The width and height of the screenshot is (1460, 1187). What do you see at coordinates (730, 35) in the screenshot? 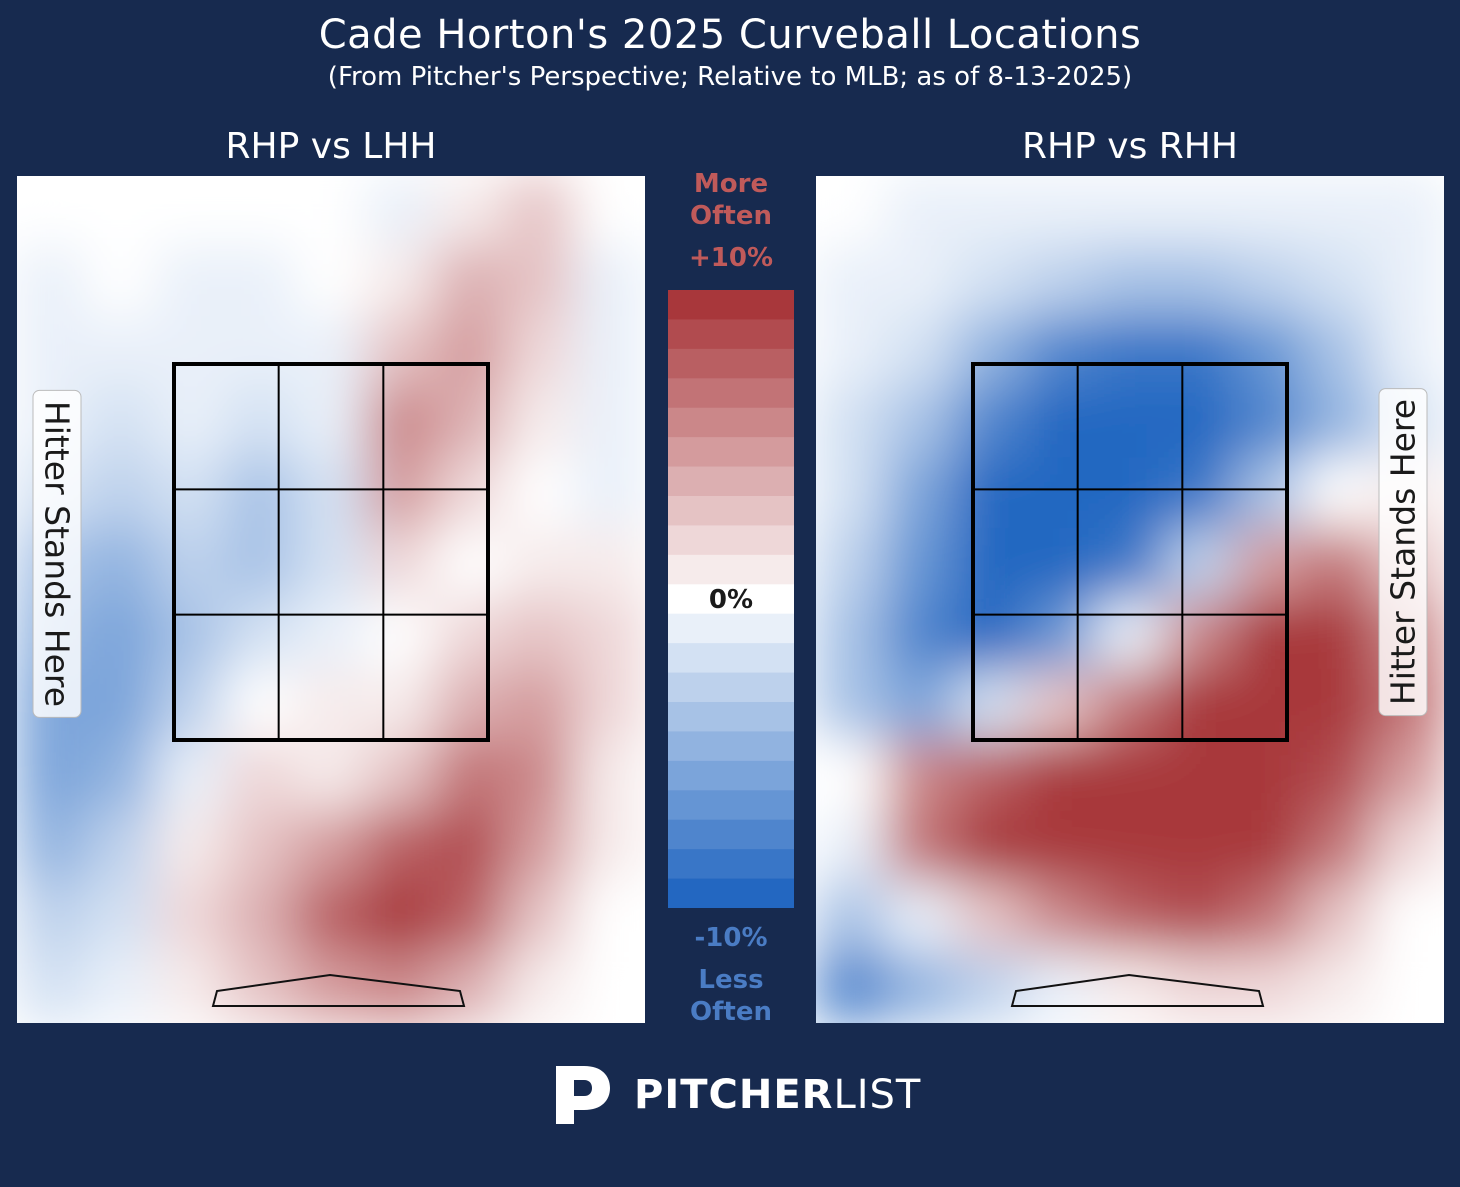
I see `chart-title: Cade Horton's 2025 Curveball Locations` at bounding box center [730, 35].